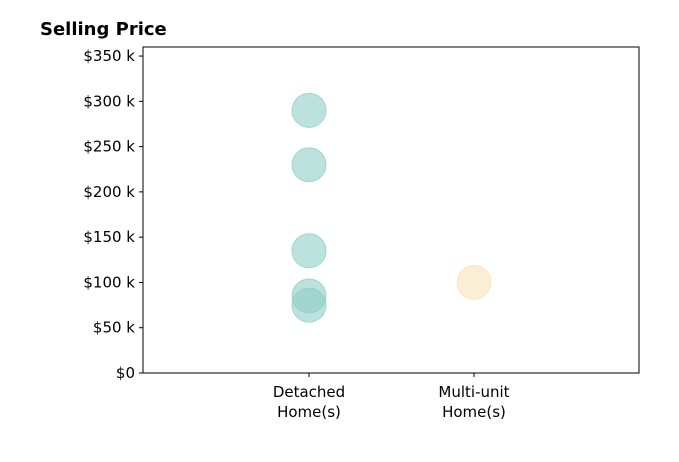 The width and height of the screenshot is (679, 462). Describe the element at coordinates (103, 29) in the screenshot. I see `chart-title: Selling Price` at that location.